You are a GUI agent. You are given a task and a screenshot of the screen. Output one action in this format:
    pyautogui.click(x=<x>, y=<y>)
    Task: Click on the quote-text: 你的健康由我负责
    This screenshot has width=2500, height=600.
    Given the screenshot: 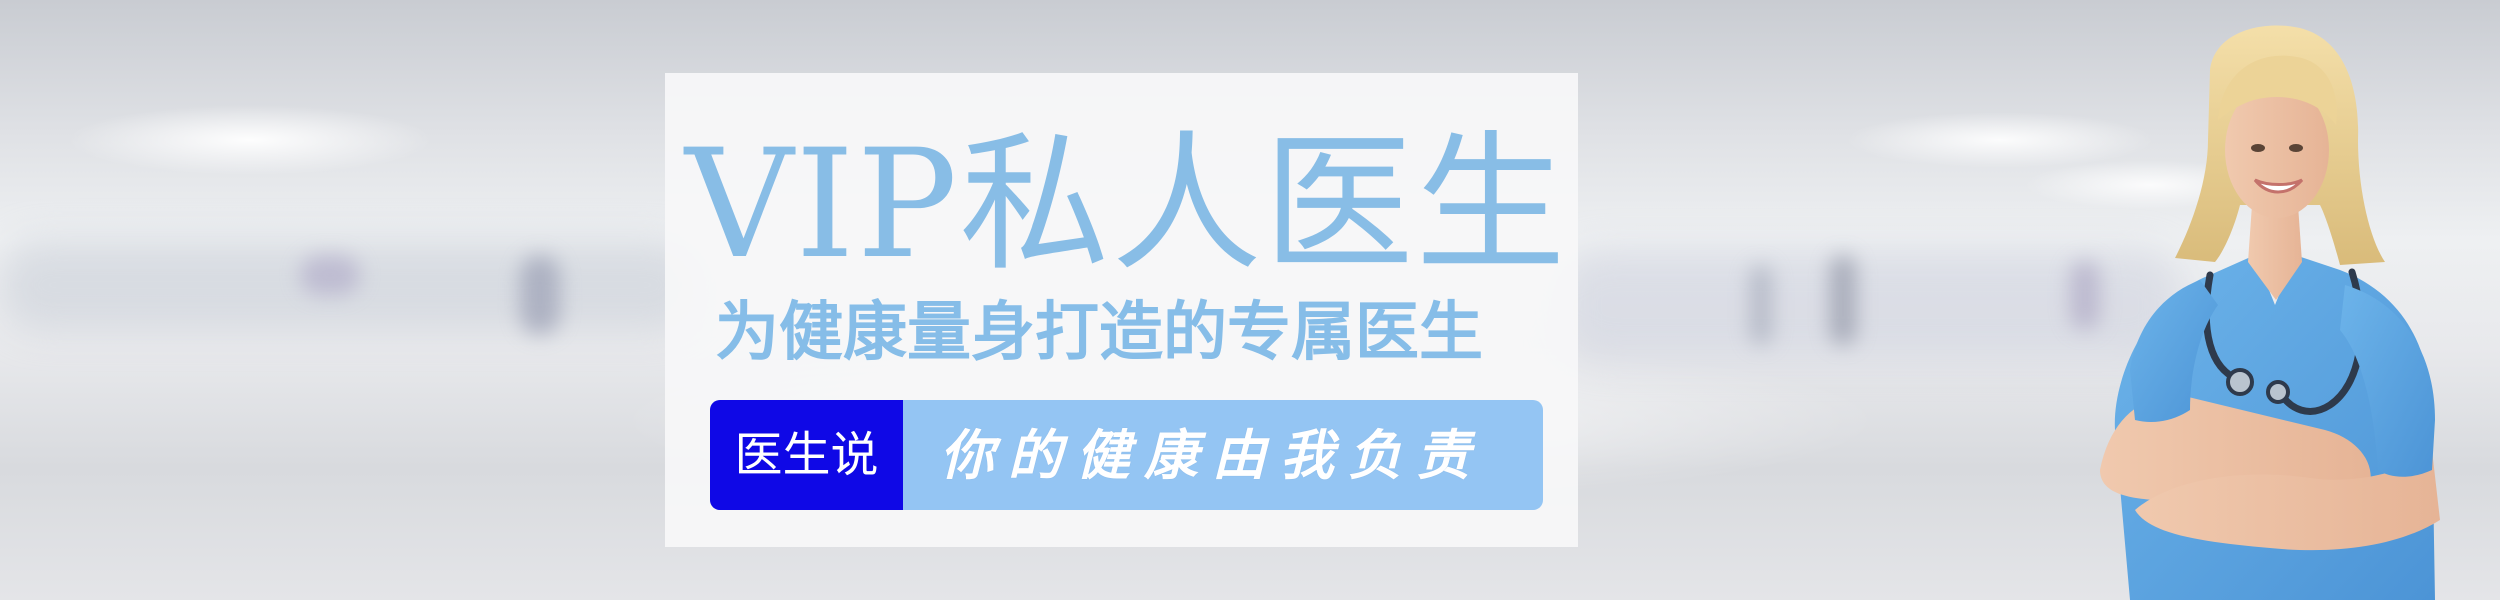 What is the action you would take?
    pyautogui.click(x=1212, y=455)
    